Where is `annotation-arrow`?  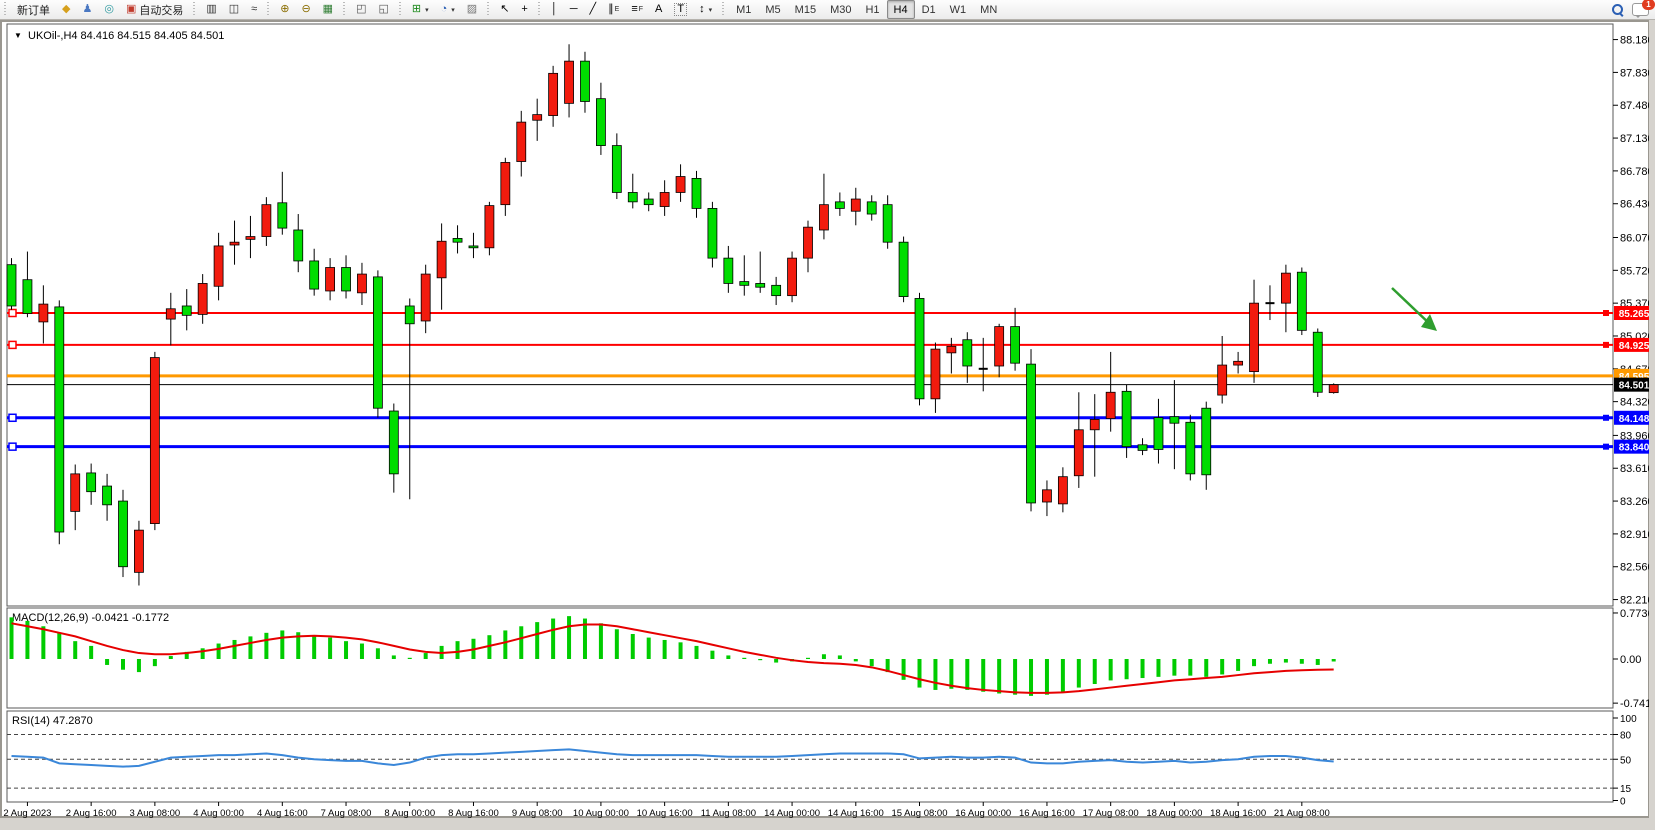
annotation-arrow is located at coordinates (1412, 307).